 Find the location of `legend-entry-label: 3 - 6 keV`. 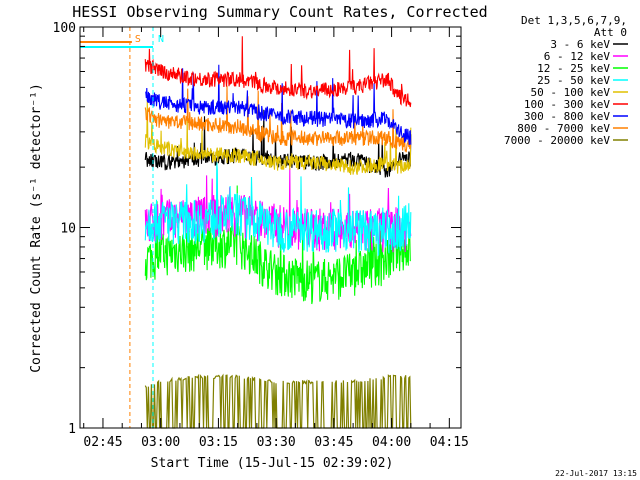

legend-entry-label: 3 - 6 keV is located at coordinates (580, 44).